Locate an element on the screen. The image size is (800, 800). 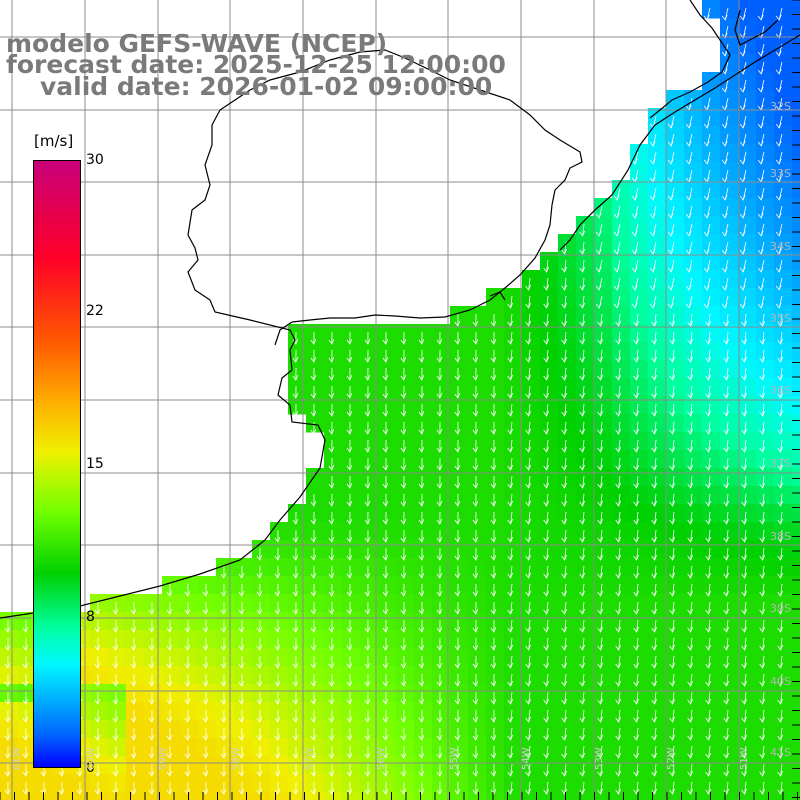
colorbar is located at coordinates (57, 464).